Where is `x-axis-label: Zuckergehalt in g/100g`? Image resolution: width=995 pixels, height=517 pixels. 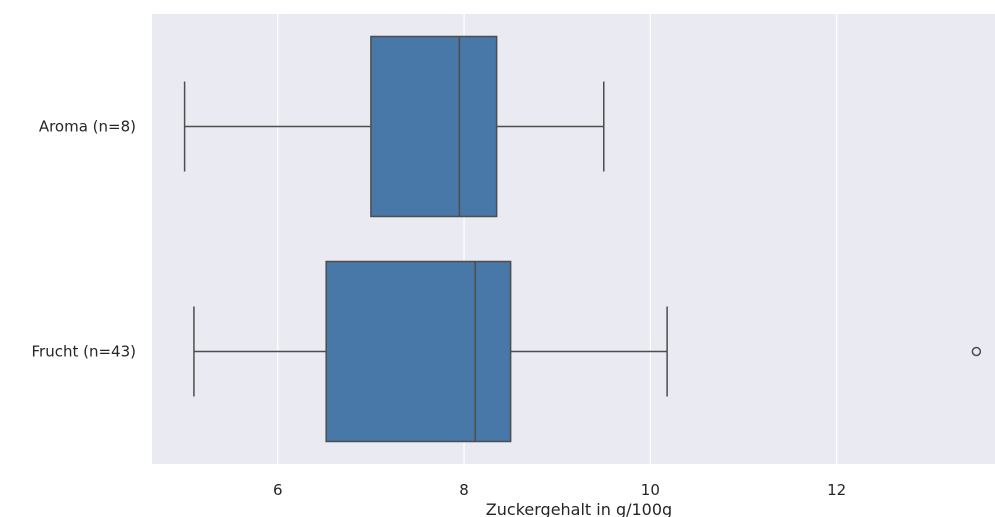 x-axis-label: Zuckergehalt in g/100g is located at coordinates (579, 508).